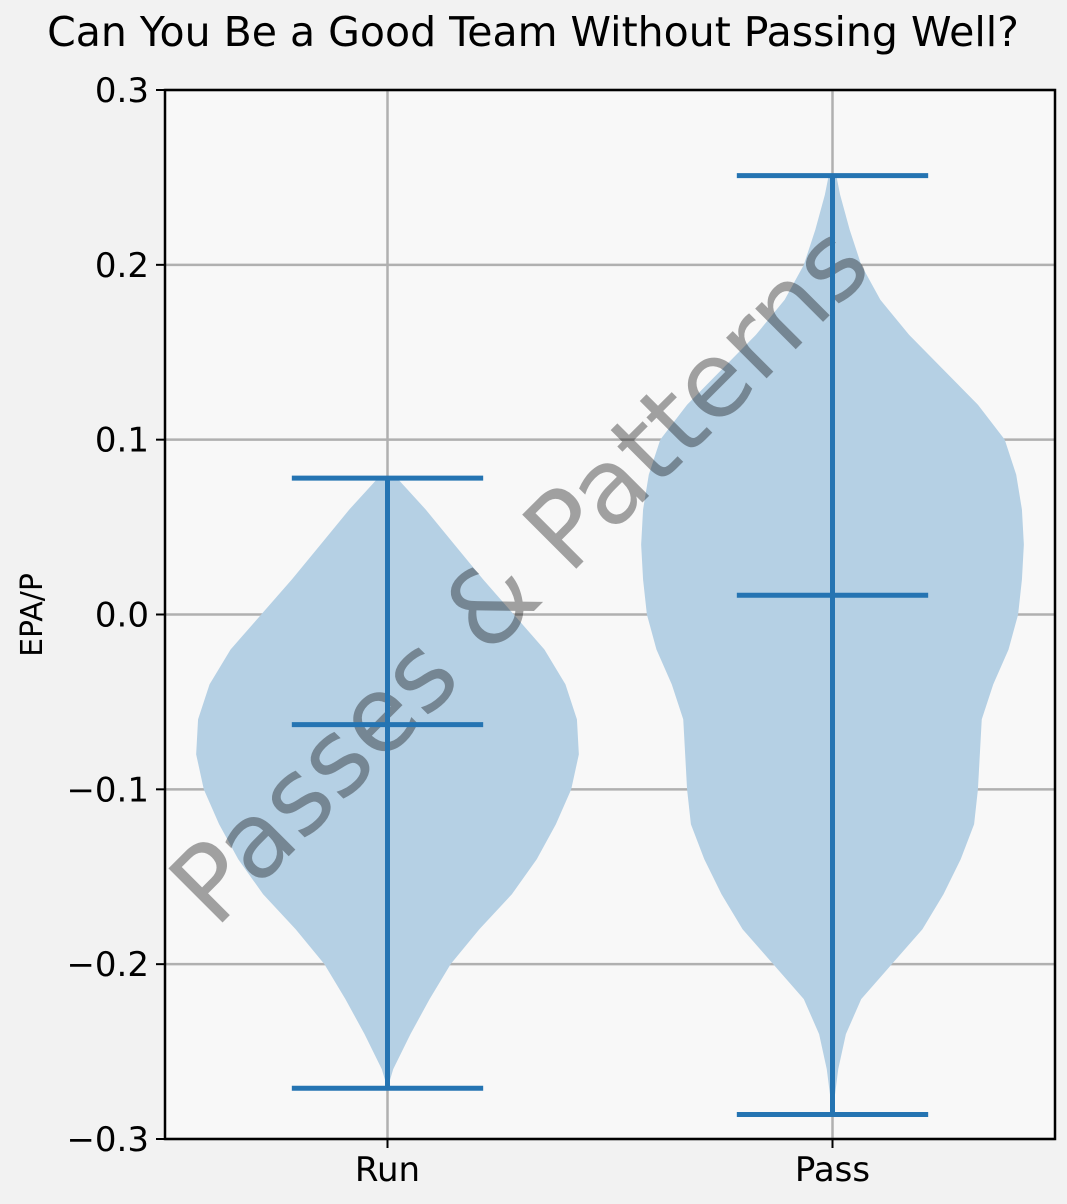 The height and width of the screenshot is (1204, 1067). What do you see at coordinates (122, 441) in the screenshot?
I see `y-tick-label: 0.1` at bounding box center [122, 441].